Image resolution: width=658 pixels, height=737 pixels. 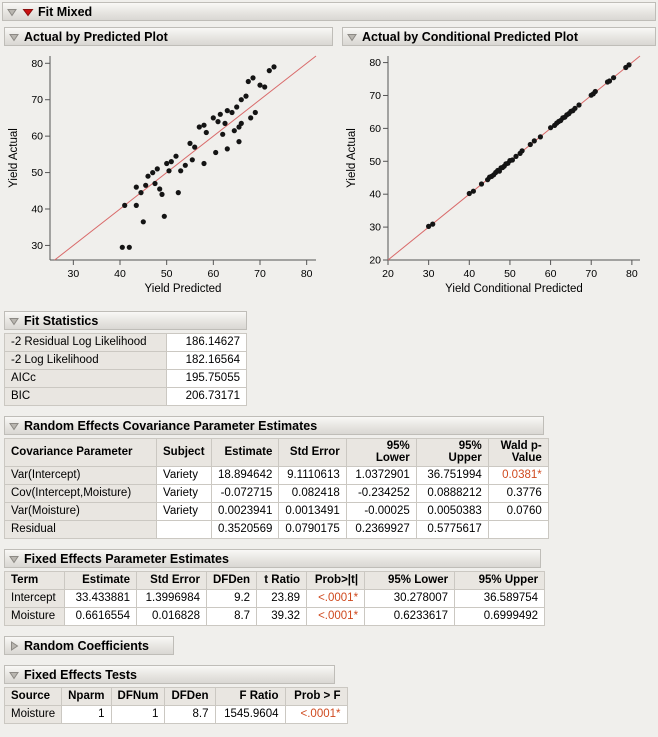 What do you see at coordinates (410, 598) in the screenshot?
I see `cell: 30.278007` at bounding box center [410, 598].